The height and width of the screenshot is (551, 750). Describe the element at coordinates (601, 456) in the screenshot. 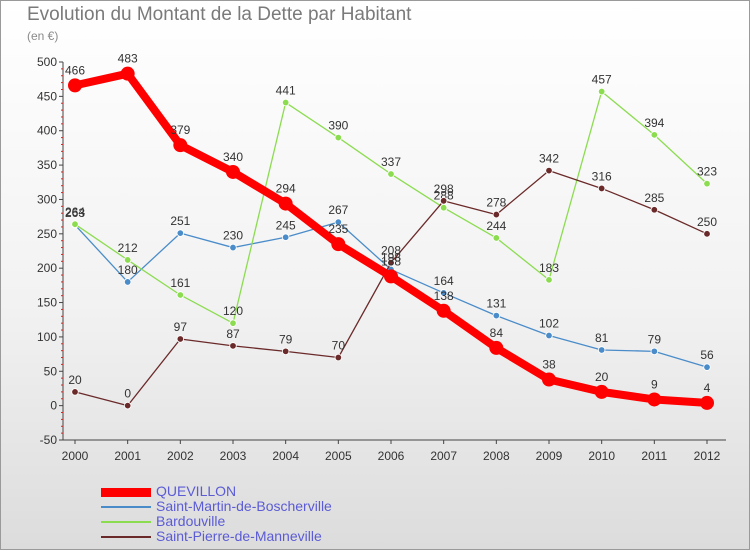

I see `x-tick-label: 2010` at that location.